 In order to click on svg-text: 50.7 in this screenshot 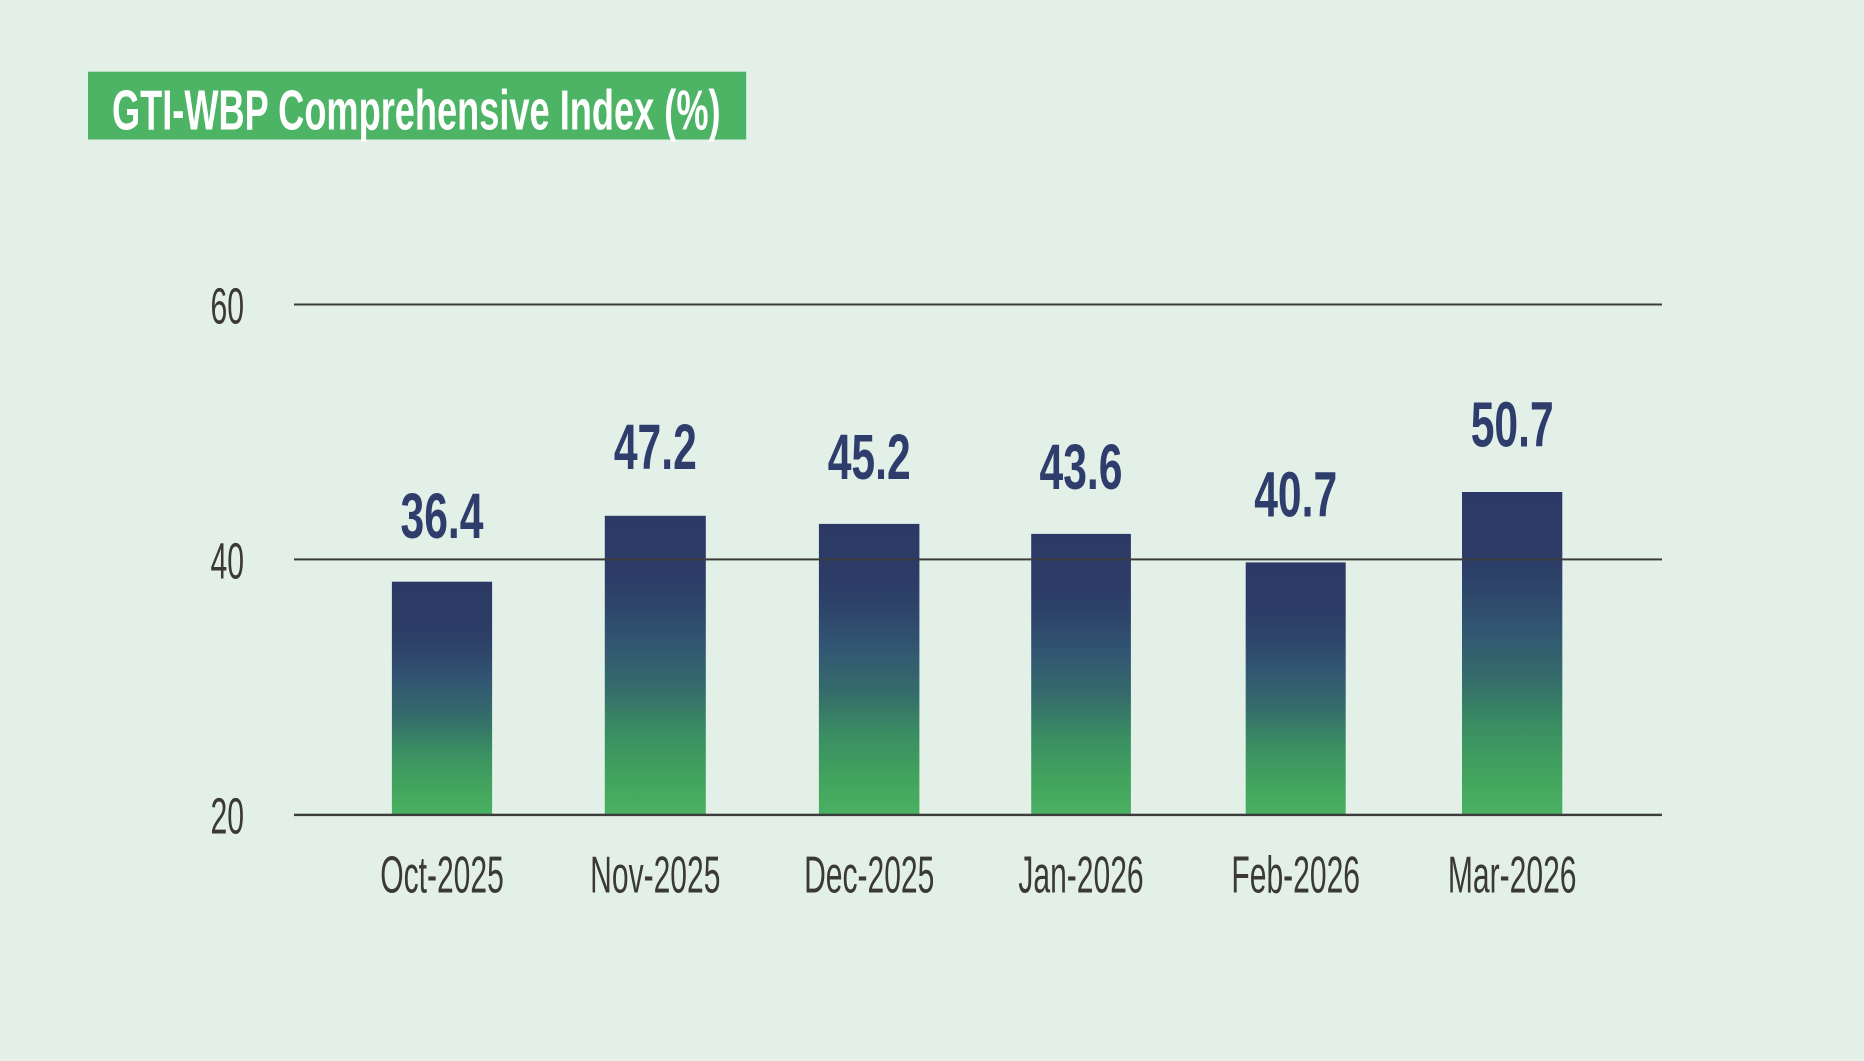, I will do `click(1512, 425)`.